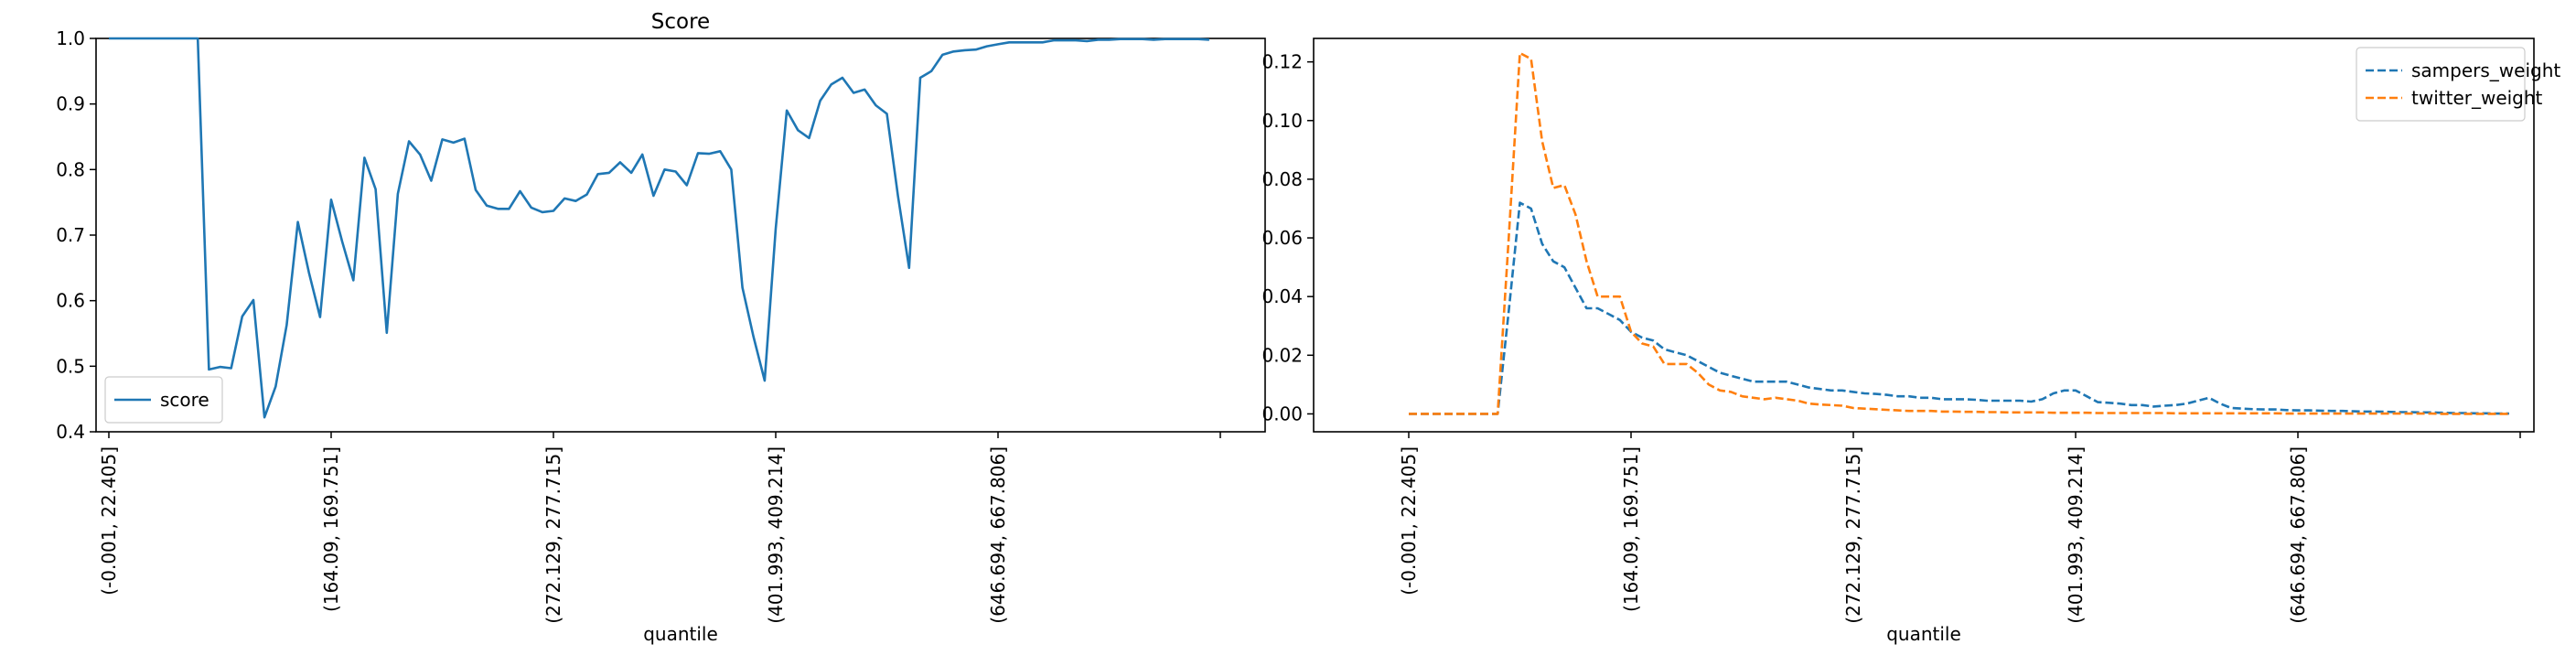  I want to click on y-tick-label: 0.04, so click(1282, 296).